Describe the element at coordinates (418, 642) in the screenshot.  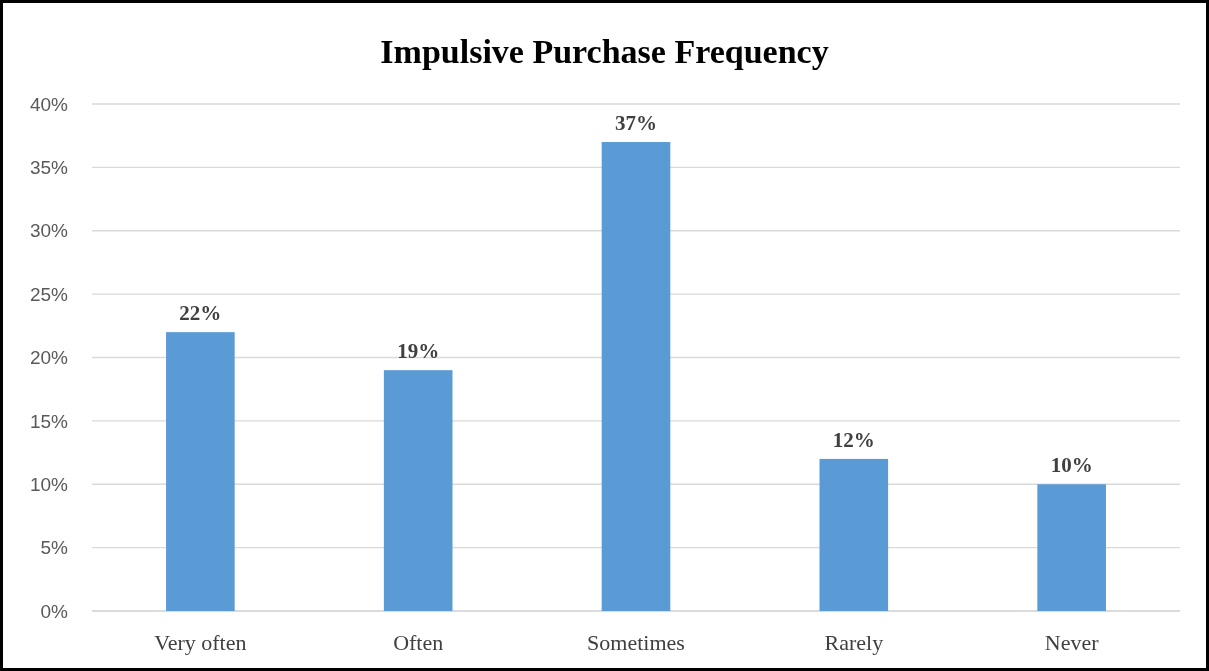
I see `x-tick-label: Often` at that location.